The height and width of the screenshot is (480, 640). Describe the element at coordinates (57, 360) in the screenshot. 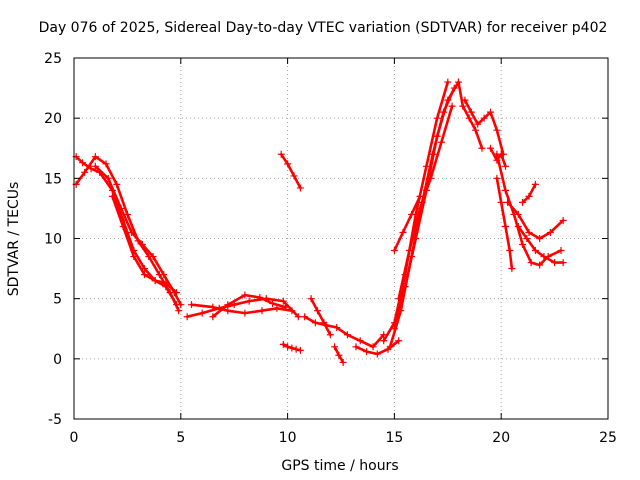

I see `y-tick-label: 0` at that location.